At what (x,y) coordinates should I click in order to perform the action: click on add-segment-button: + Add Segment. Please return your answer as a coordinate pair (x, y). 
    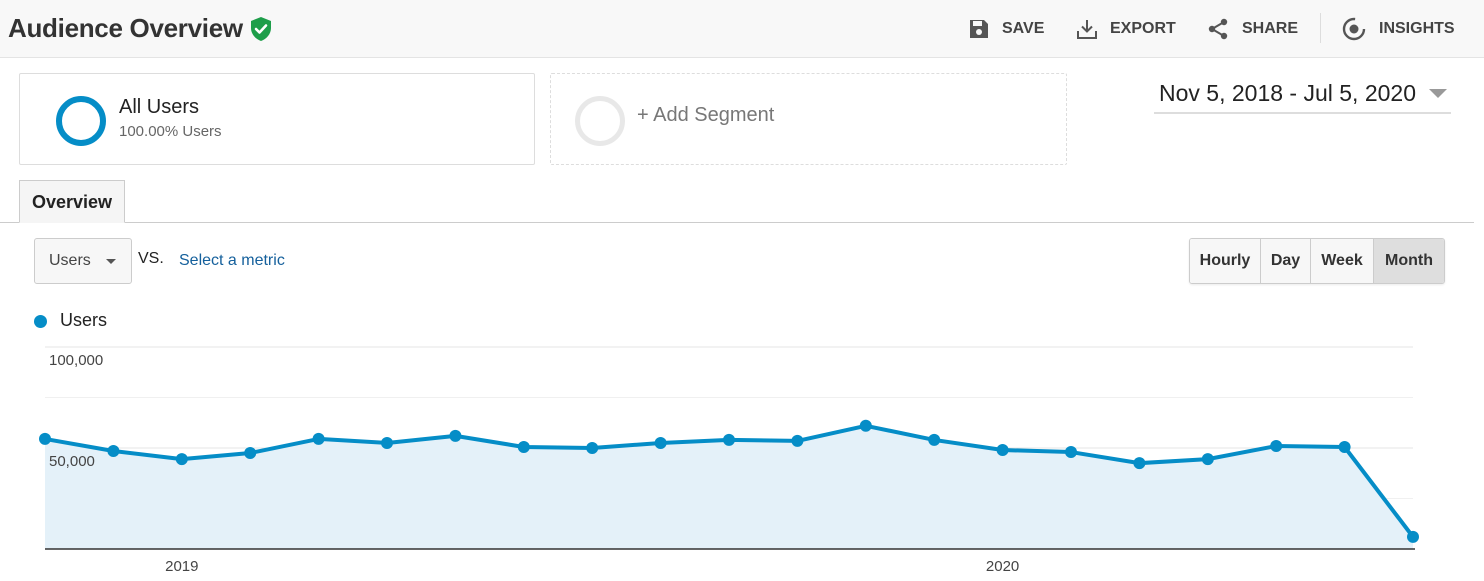
    Looking at the image, I should click on (808, 119).